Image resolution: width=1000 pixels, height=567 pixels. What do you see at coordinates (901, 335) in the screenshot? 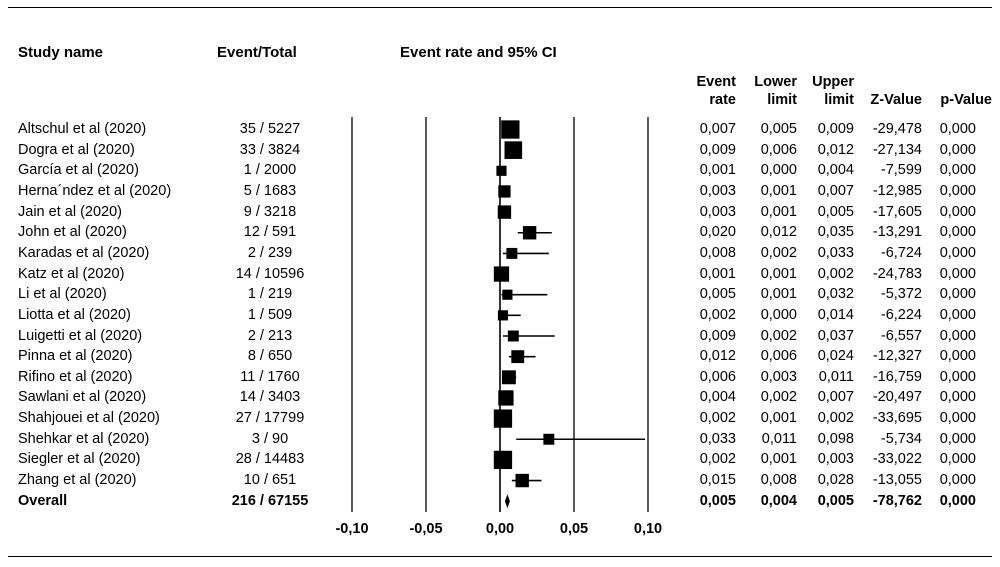
I see `z-value-cell: -6,557` at bounding box center [901, 335].